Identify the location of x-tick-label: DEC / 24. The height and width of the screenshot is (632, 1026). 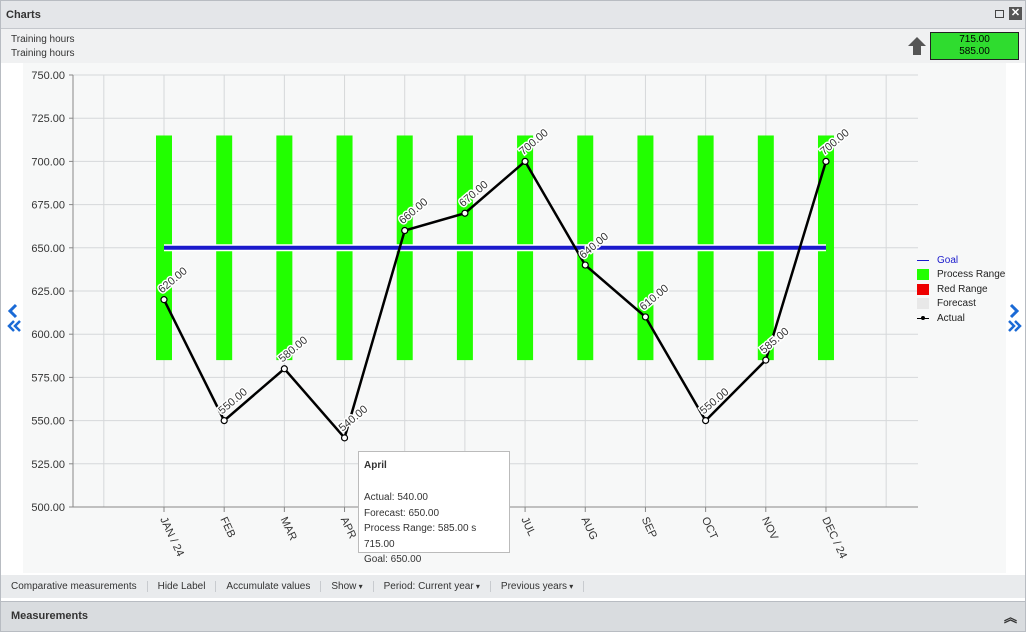
(834, 538).